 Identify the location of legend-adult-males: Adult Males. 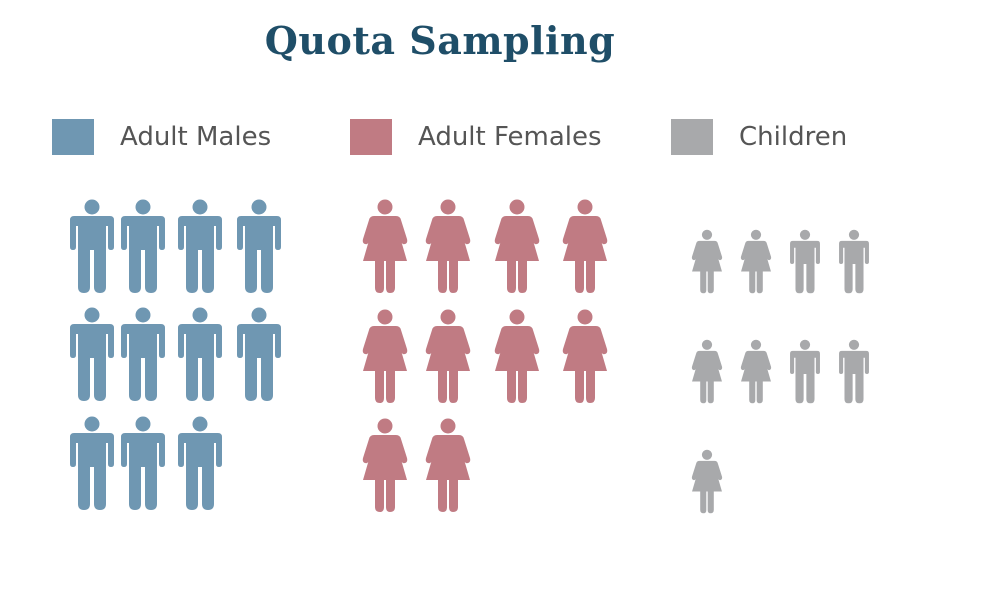
(161, 137).